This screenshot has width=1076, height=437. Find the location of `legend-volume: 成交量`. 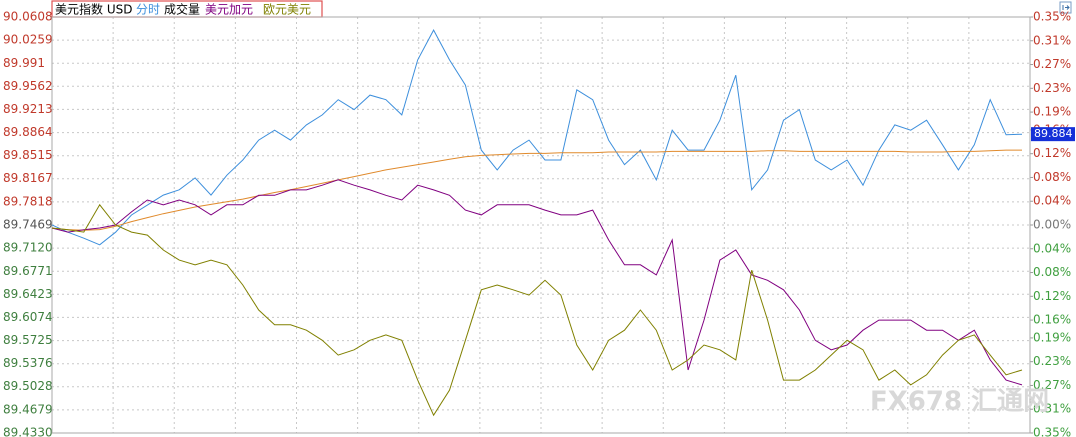

legend-volume: 成交量 is located at coordinates (182, 9).